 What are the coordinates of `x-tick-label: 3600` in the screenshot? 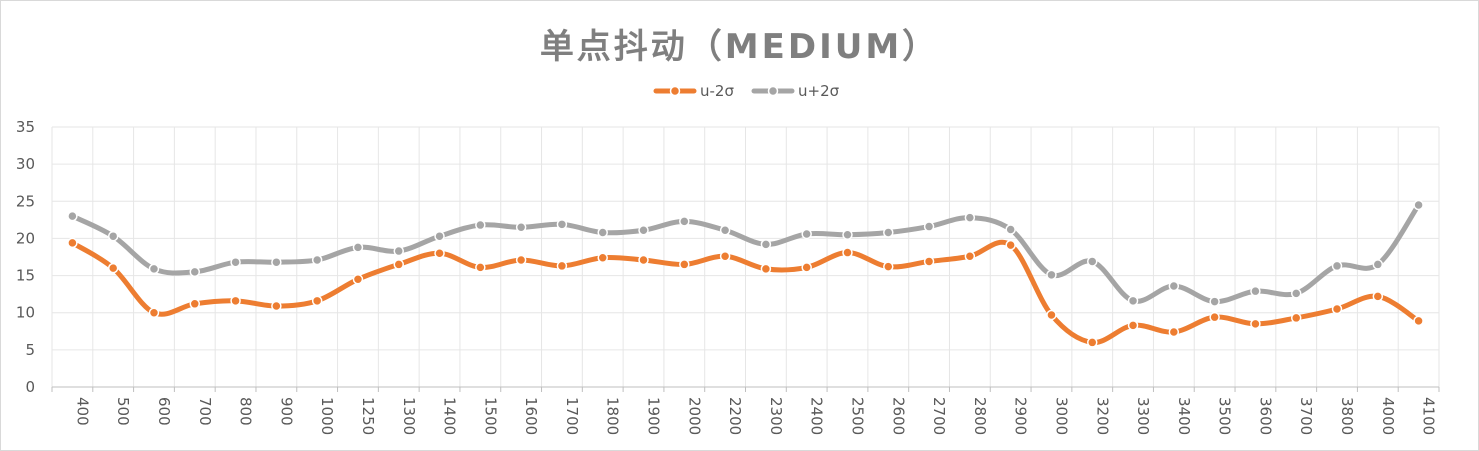 It's located at (1265, 416).